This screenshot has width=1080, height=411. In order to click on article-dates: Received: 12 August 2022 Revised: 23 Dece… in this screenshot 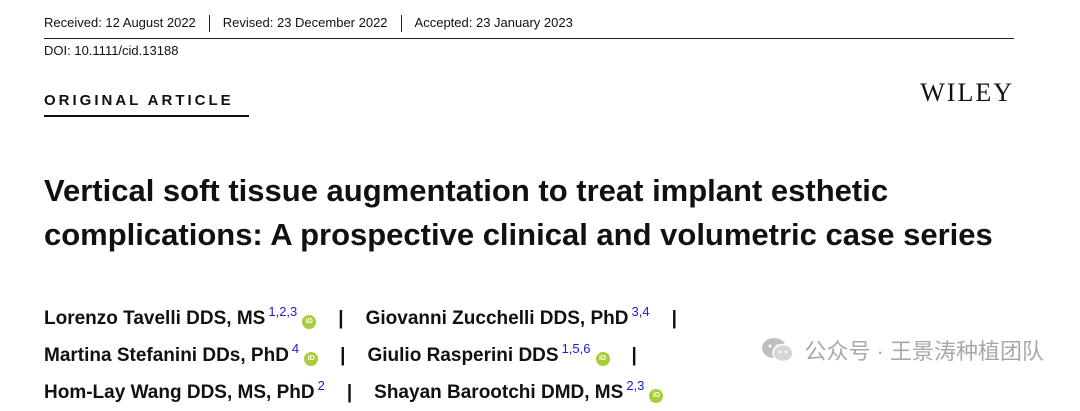, I will do `click(308, 24)`.